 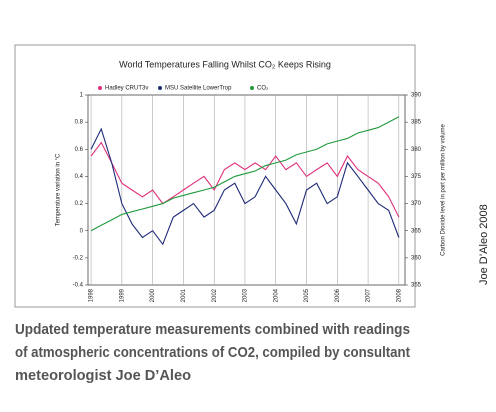 I want to click on x-tick-label: 1998, so click(x=92, y=295).